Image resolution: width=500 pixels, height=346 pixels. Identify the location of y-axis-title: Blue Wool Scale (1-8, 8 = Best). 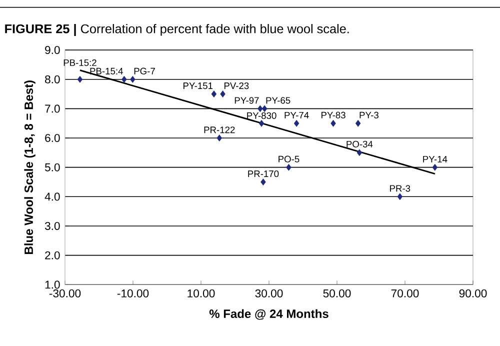
(30, 167).